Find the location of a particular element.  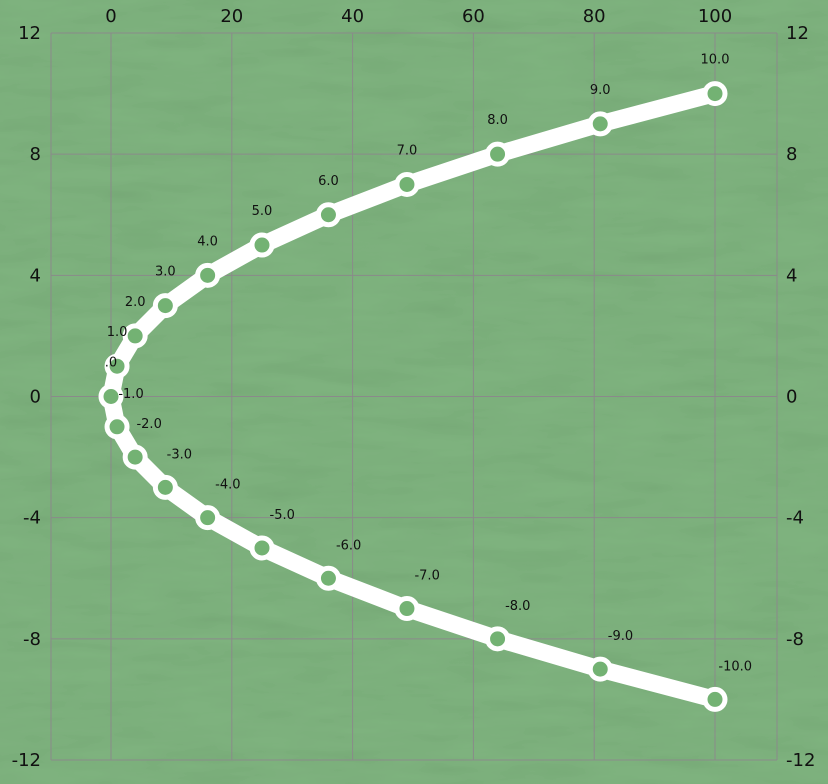

data-label: 2.0 is located at coordinates (135, 302).